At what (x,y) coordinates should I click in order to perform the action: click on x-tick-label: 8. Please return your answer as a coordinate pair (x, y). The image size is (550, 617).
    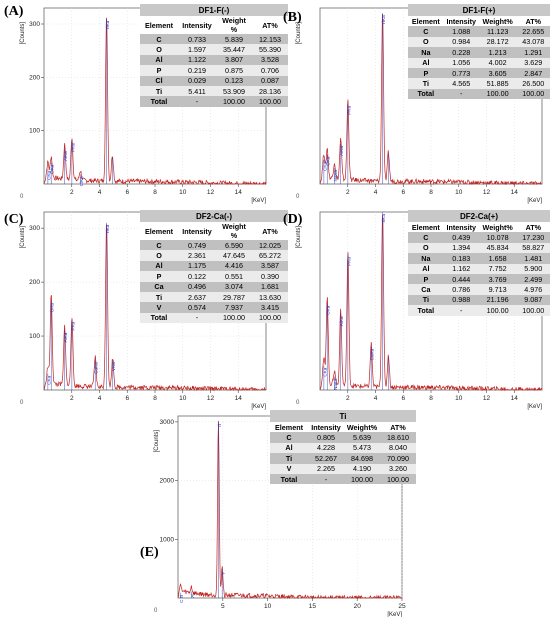
    Looking at the image, I should click on (155, 192).